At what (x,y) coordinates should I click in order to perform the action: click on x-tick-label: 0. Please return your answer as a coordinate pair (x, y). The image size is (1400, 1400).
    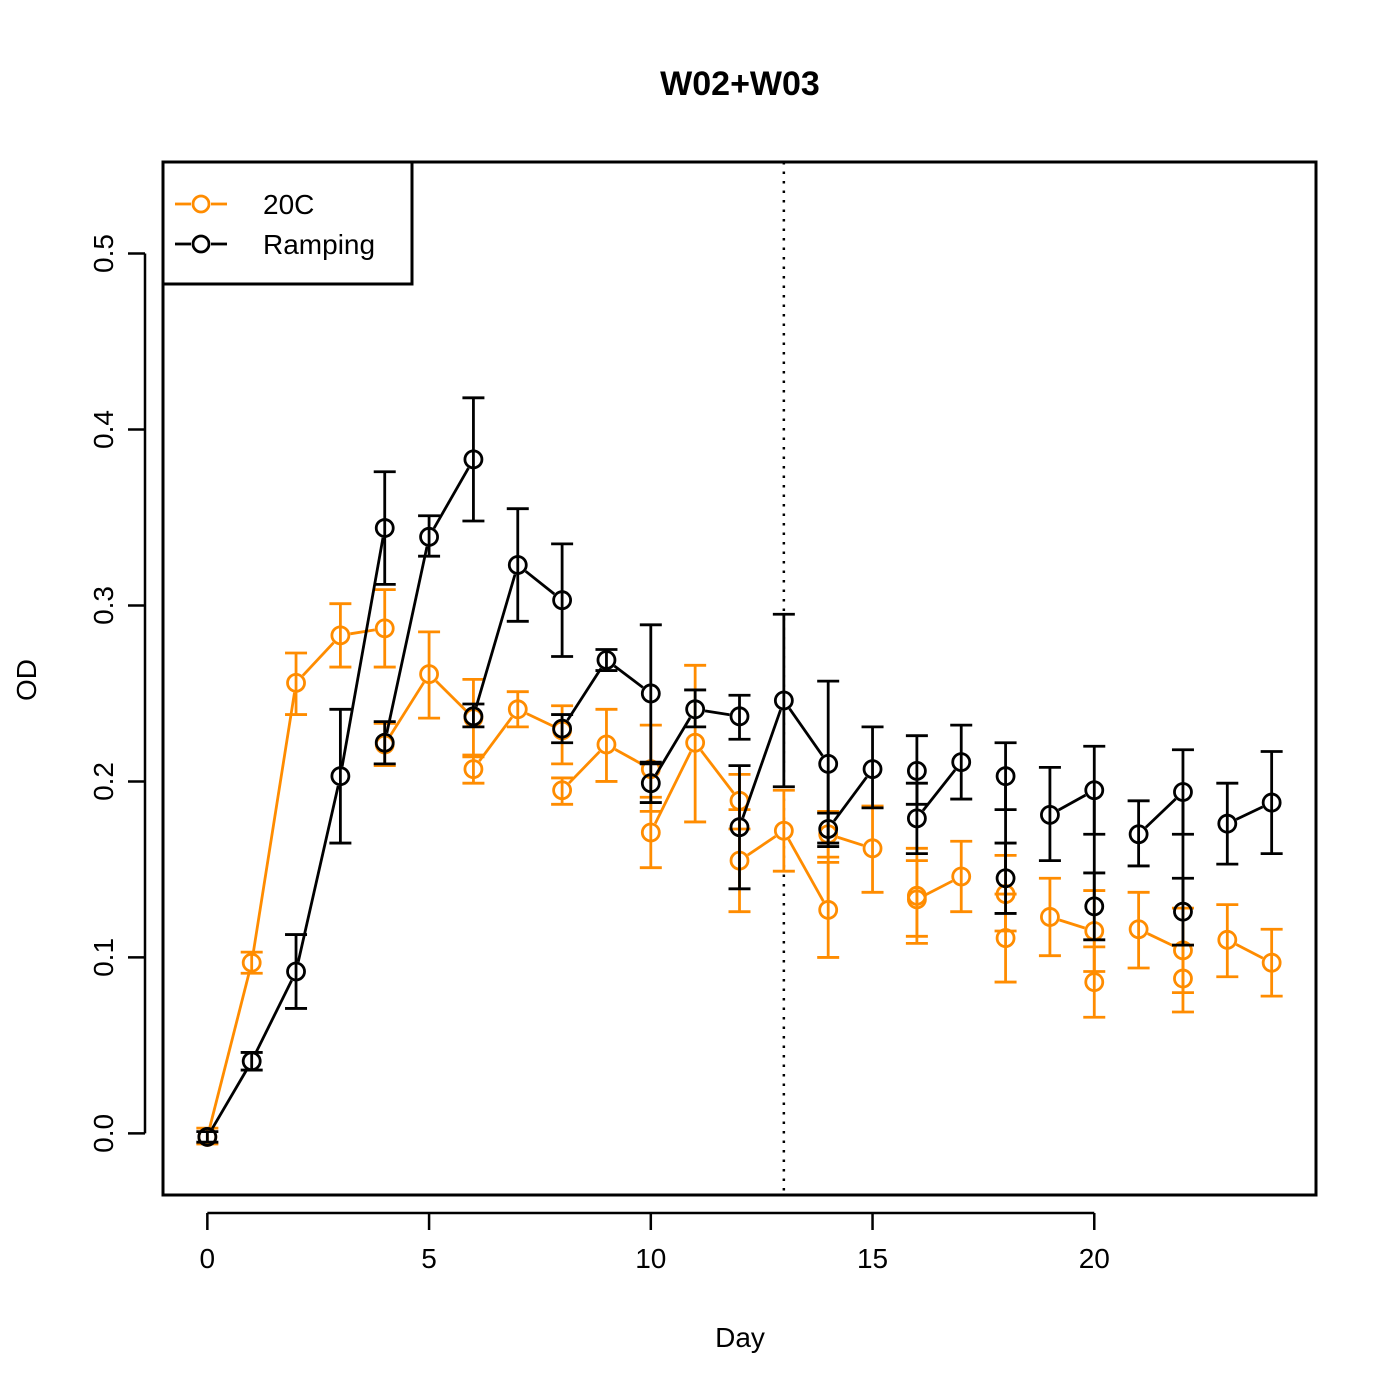
    Looking at the image, I should click on (208, 1258).